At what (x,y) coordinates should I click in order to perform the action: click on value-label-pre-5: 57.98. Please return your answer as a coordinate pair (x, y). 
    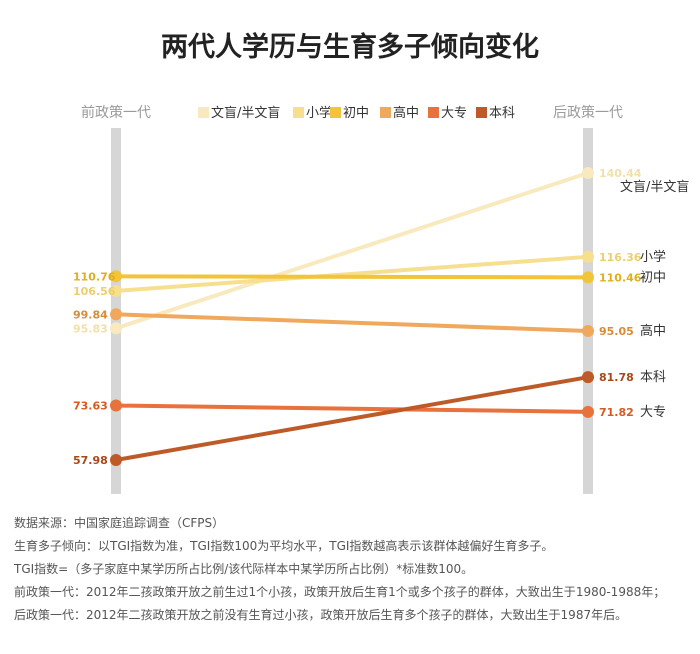
    Looking at the image, I should click on (90, 460).